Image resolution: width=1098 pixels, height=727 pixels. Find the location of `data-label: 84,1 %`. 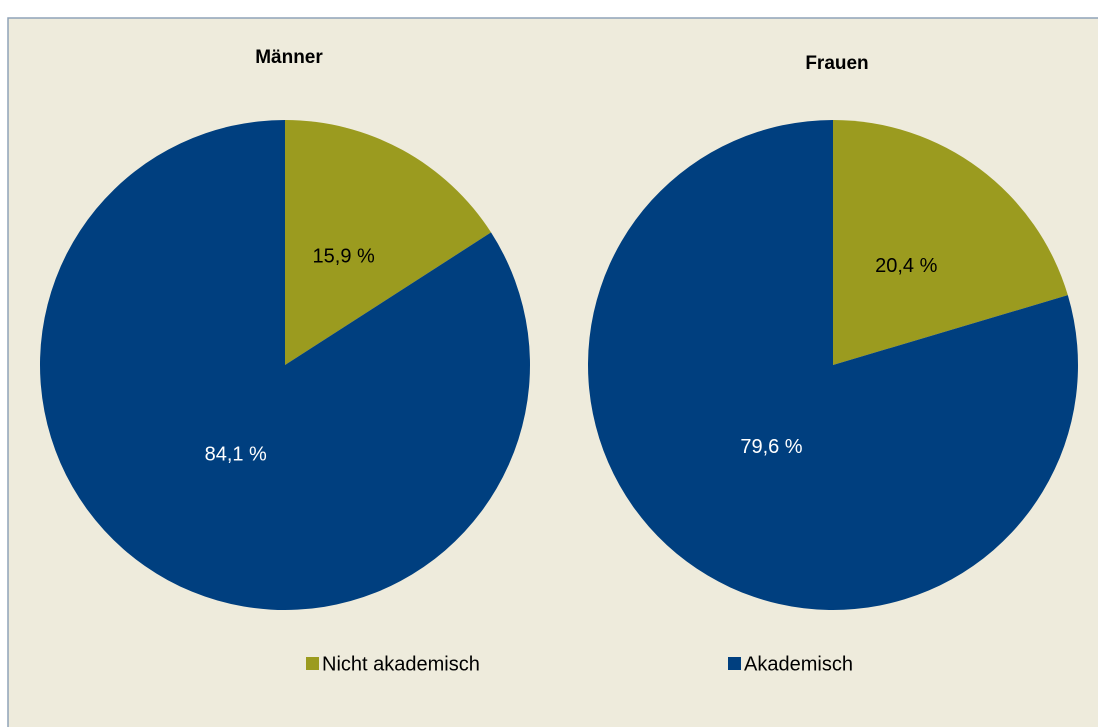

data-label: 84,1 % is located at coordinates (236, 455).